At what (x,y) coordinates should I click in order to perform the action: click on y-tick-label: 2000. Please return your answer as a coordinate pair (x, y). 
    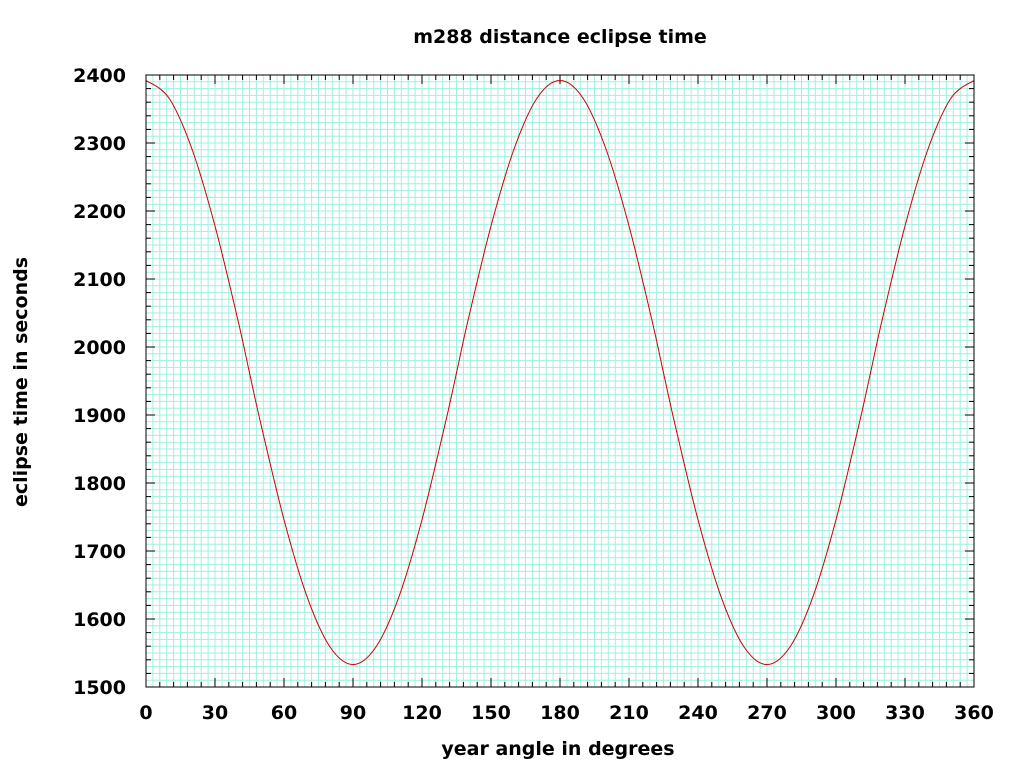
    Looking at the image, I should click on (99, 348).